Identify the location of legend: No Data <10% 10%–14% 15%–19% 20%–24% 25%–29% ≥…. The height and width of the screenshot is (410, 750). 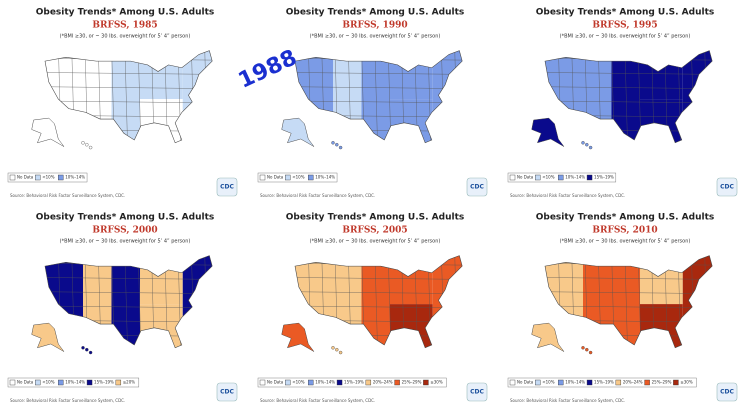
(602, 382).